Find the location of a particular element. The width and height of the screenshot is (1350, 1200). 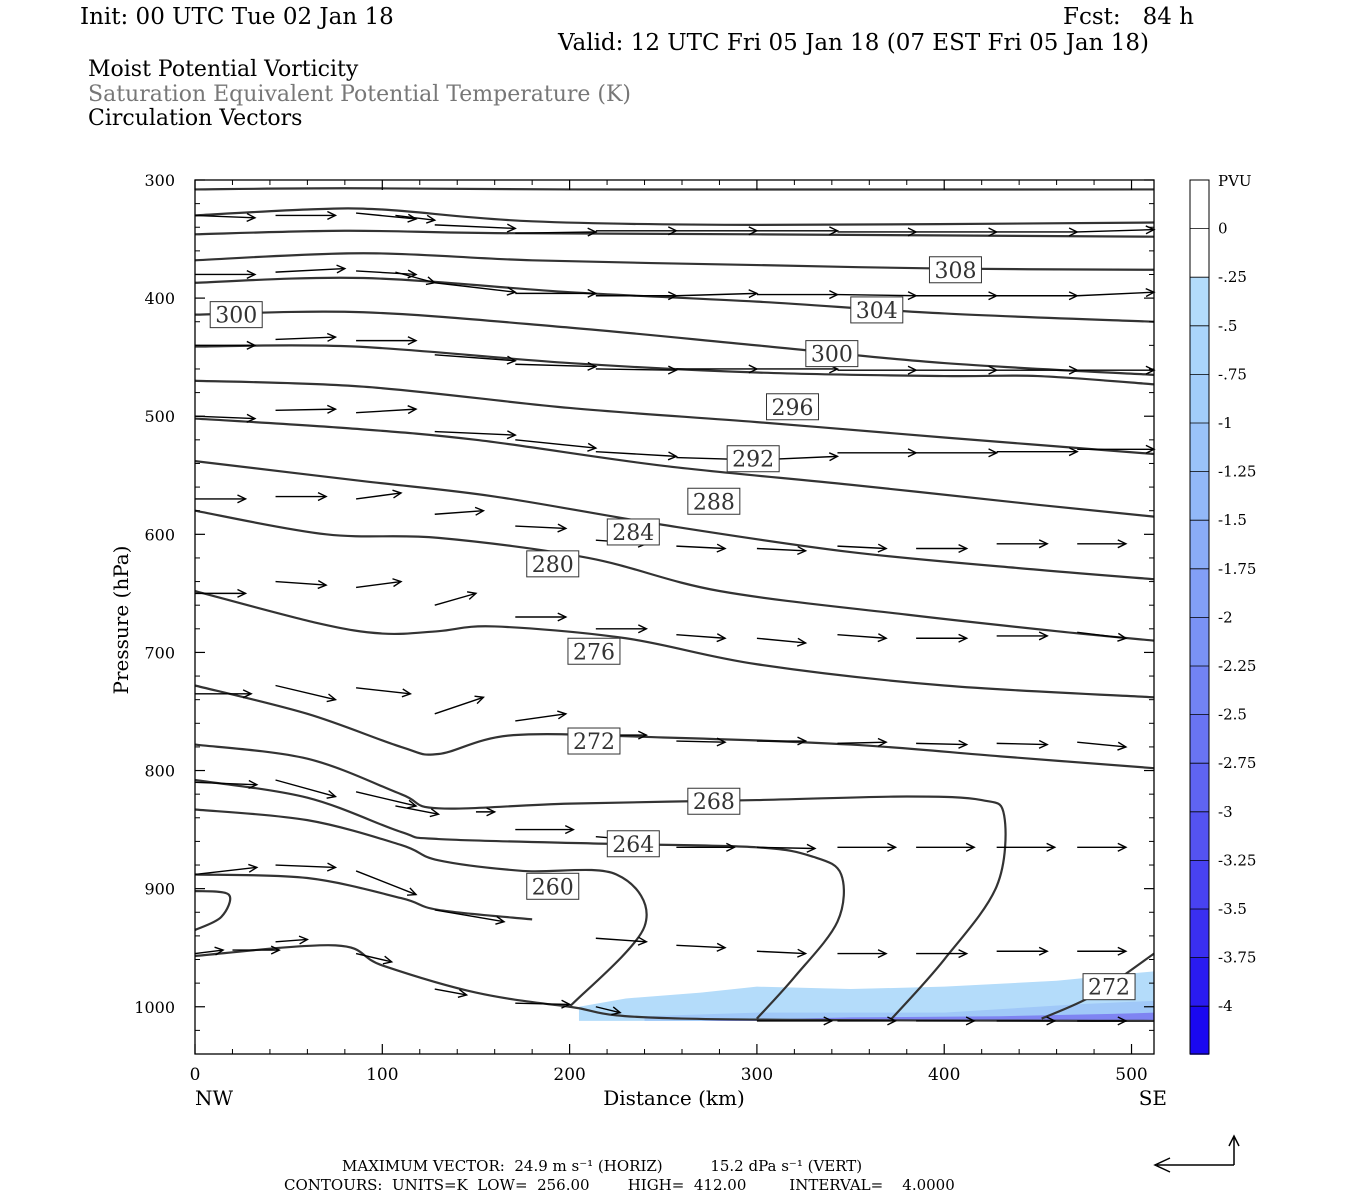

y-tick-label-600: 600 is located at coordinates (159, 534).